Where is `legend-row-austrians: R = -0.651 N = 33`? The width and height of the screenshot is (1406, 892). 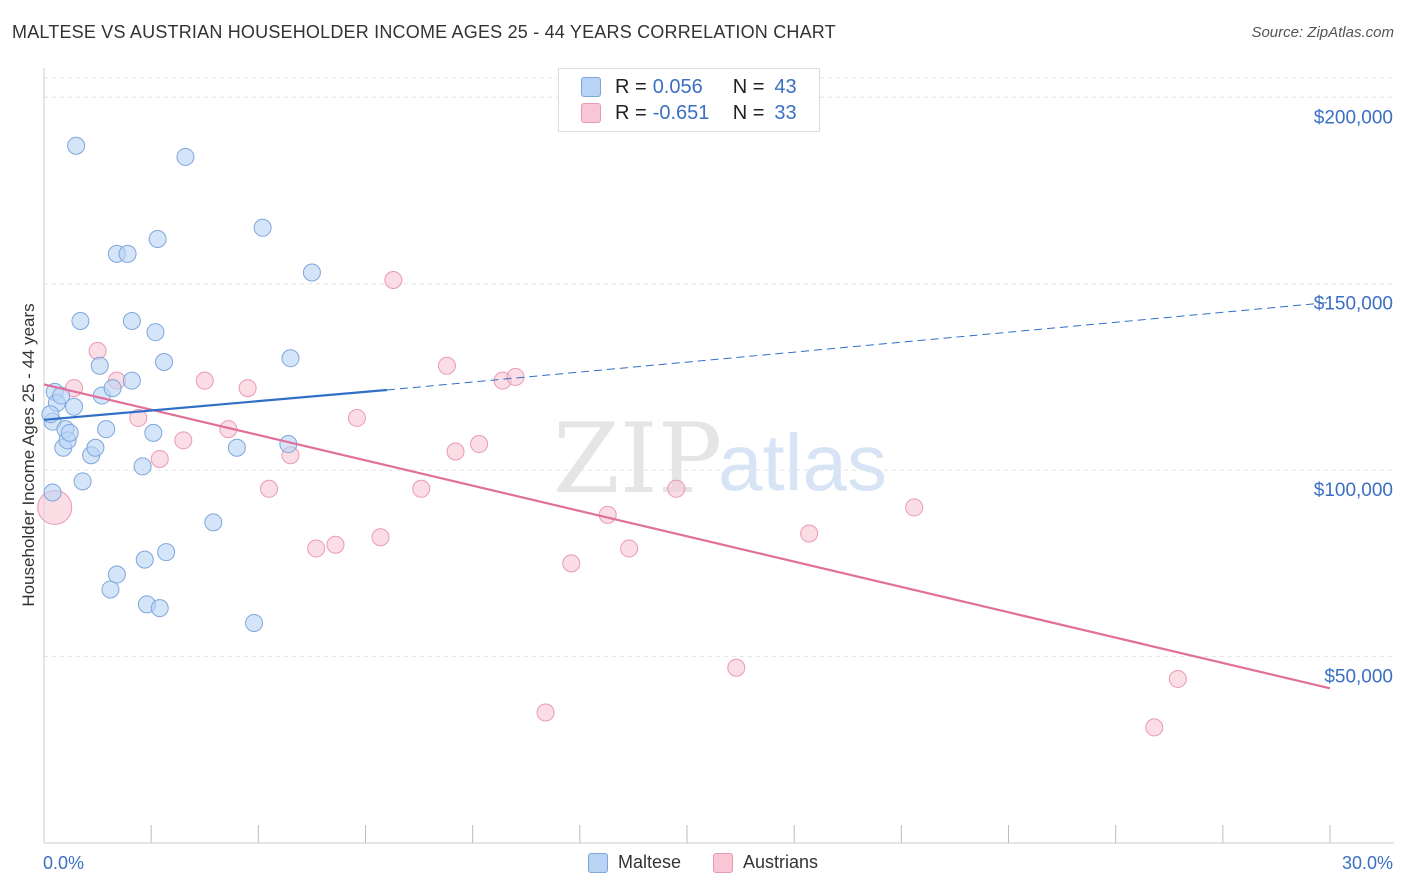 legend-row-austrians: R = -0.651 N = 33 is located at coordinates (689, 113).